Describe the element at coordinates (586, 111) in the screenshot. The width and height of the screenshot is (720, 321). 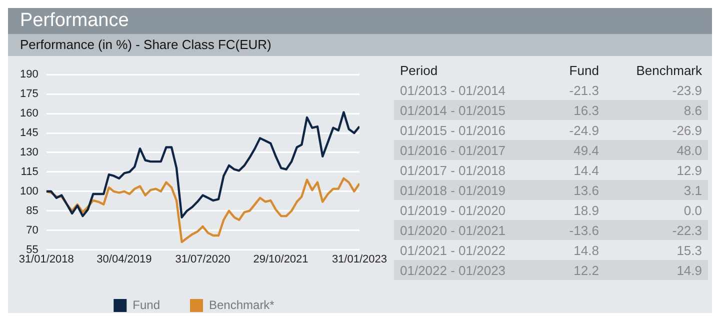
I see `data-label: 16.3` at that location.